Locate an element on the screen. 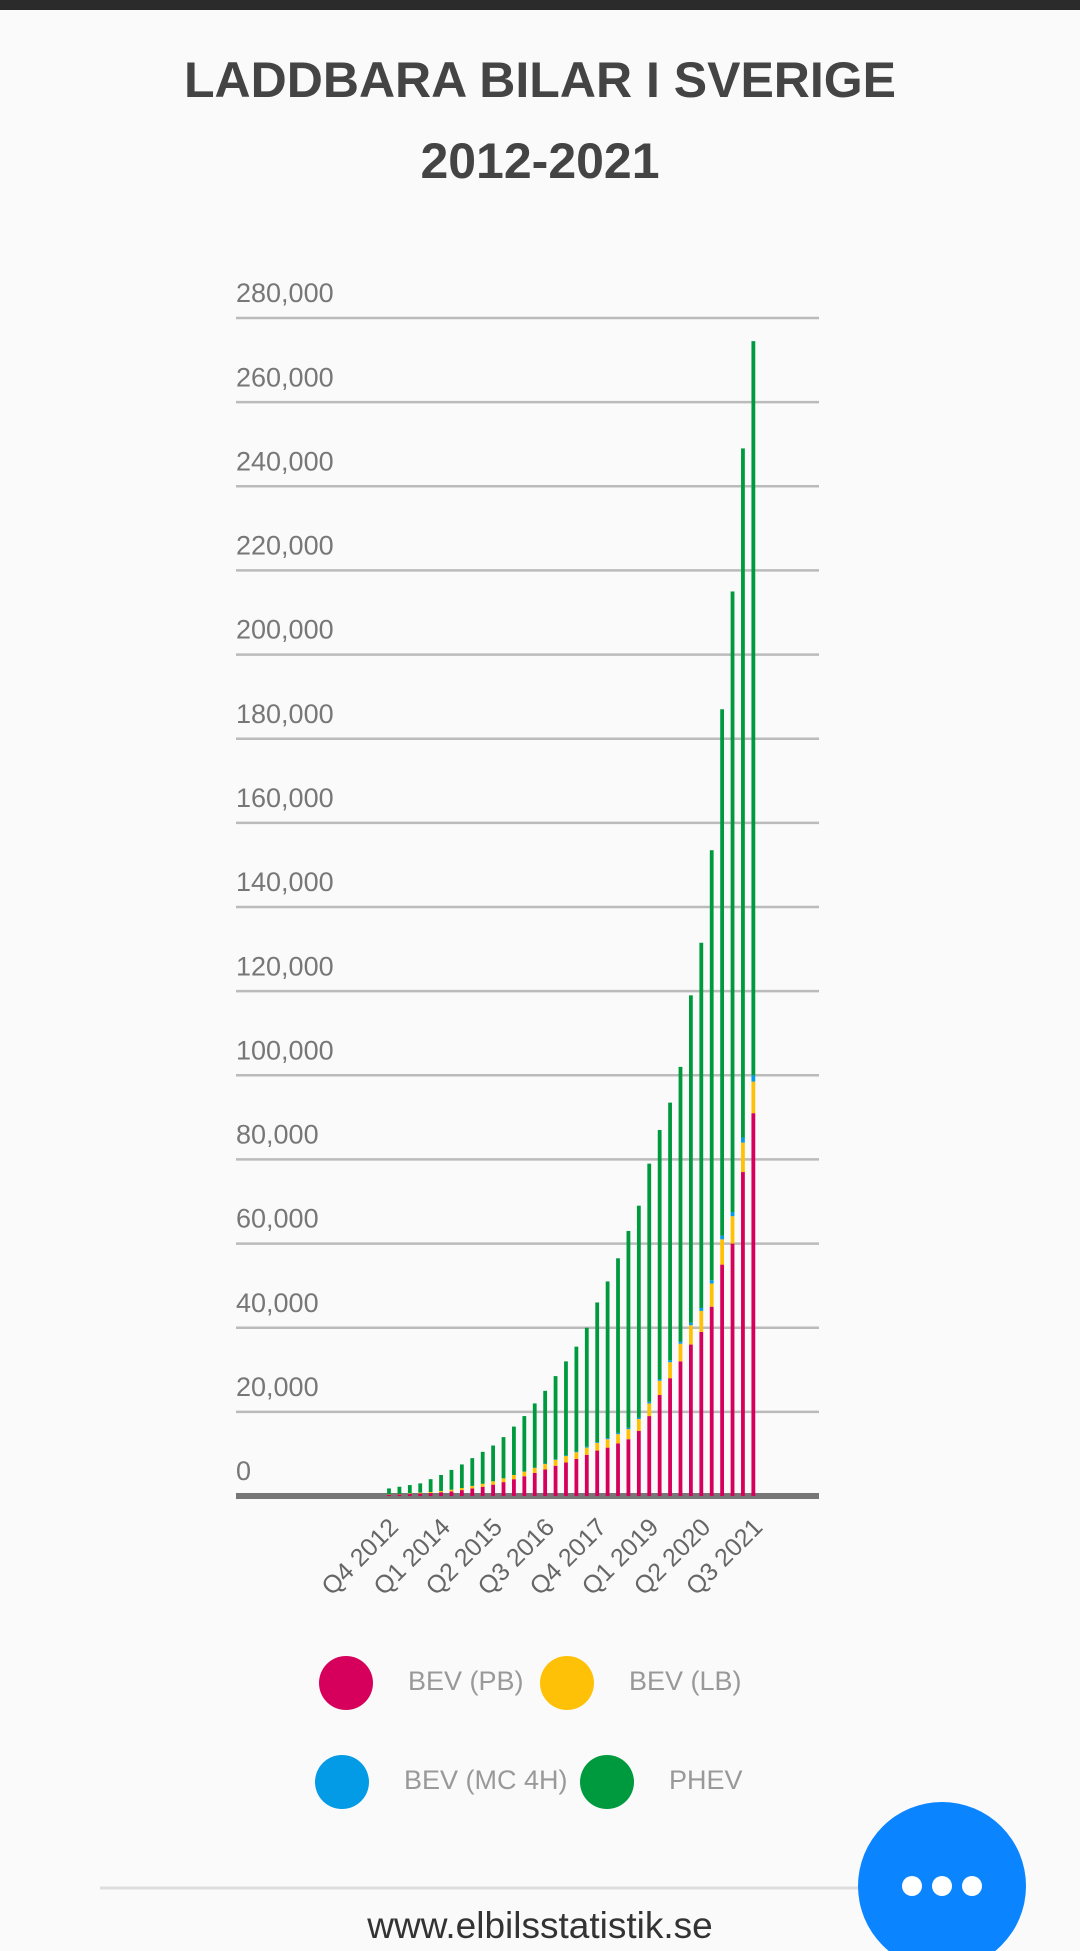  legend-label: BEV (PB) is located at coordinates (466, 1681).